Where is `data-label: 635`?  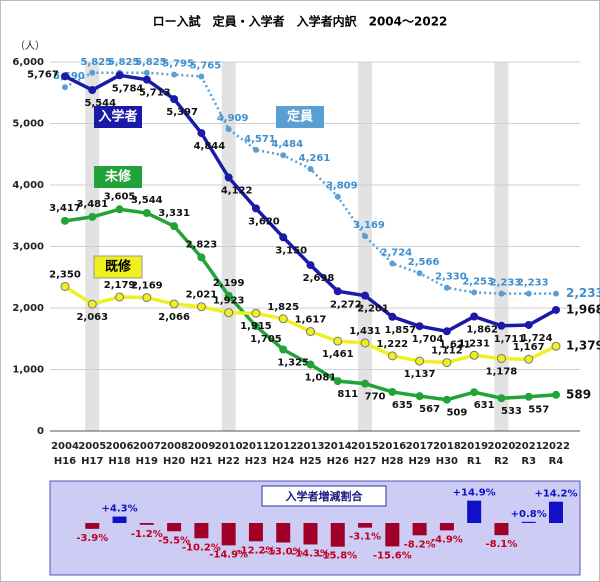 data-label: 635 is located at coordinates (402, 405).